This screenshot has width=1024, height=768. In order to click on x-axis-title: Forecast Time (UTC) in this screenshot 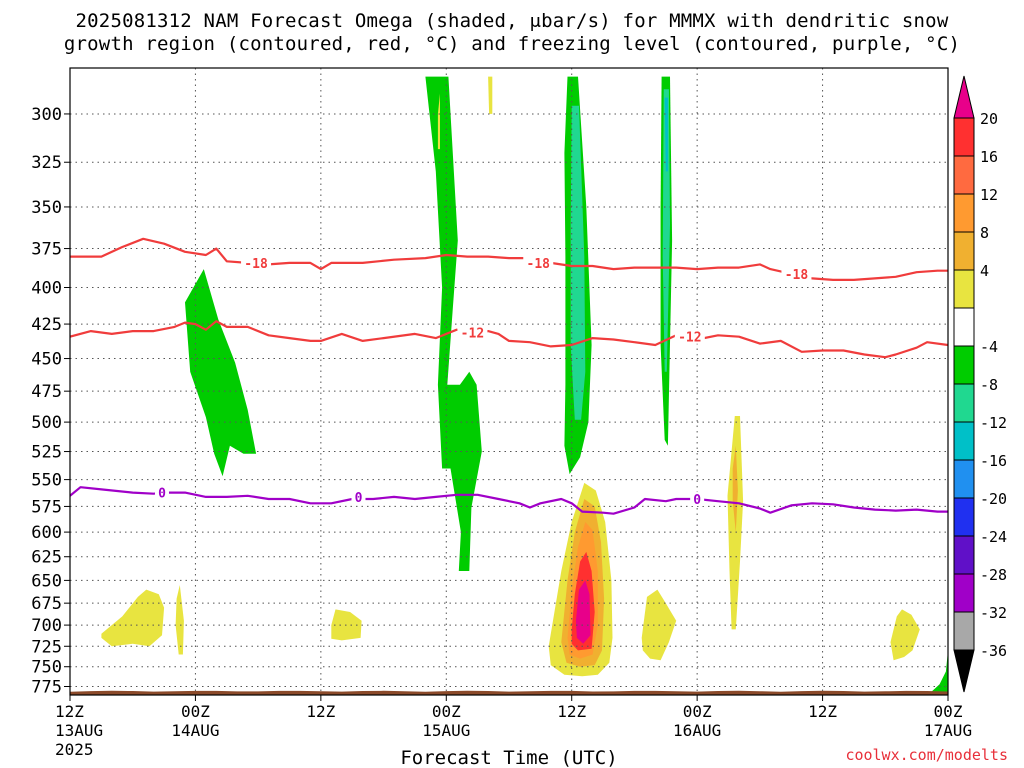, I will do `click(508, 757)`.